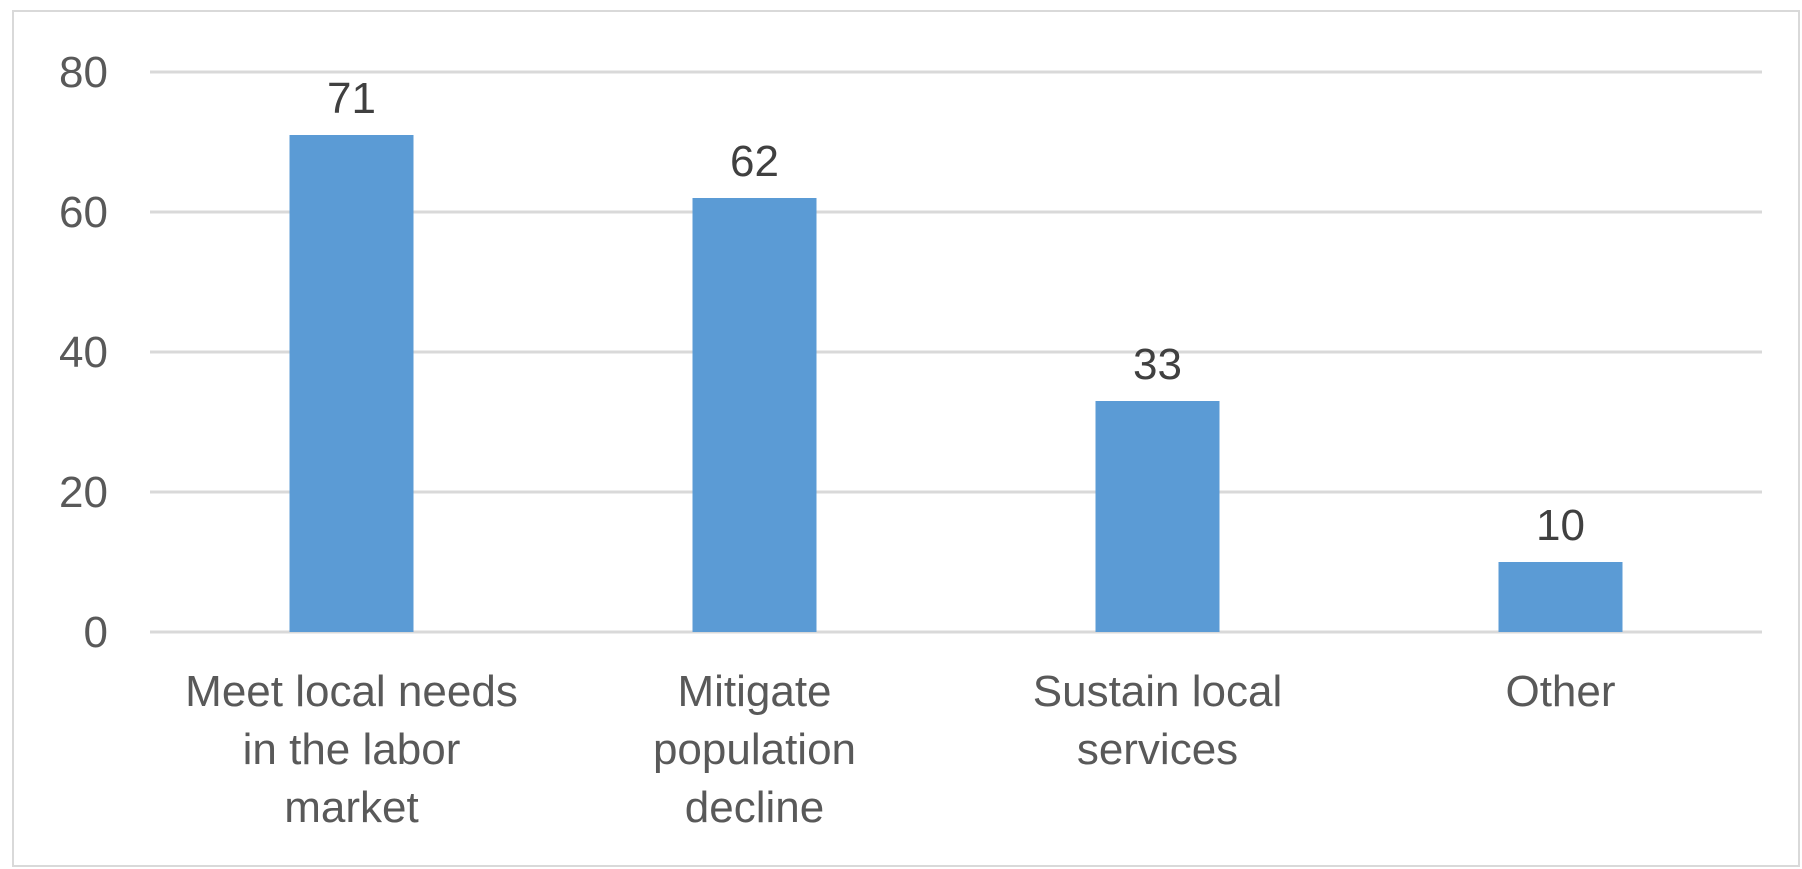  Describe the element at coordinates (1157, 720) in the screenshot. I see `x-tick-label: Sustain local services` at that location.